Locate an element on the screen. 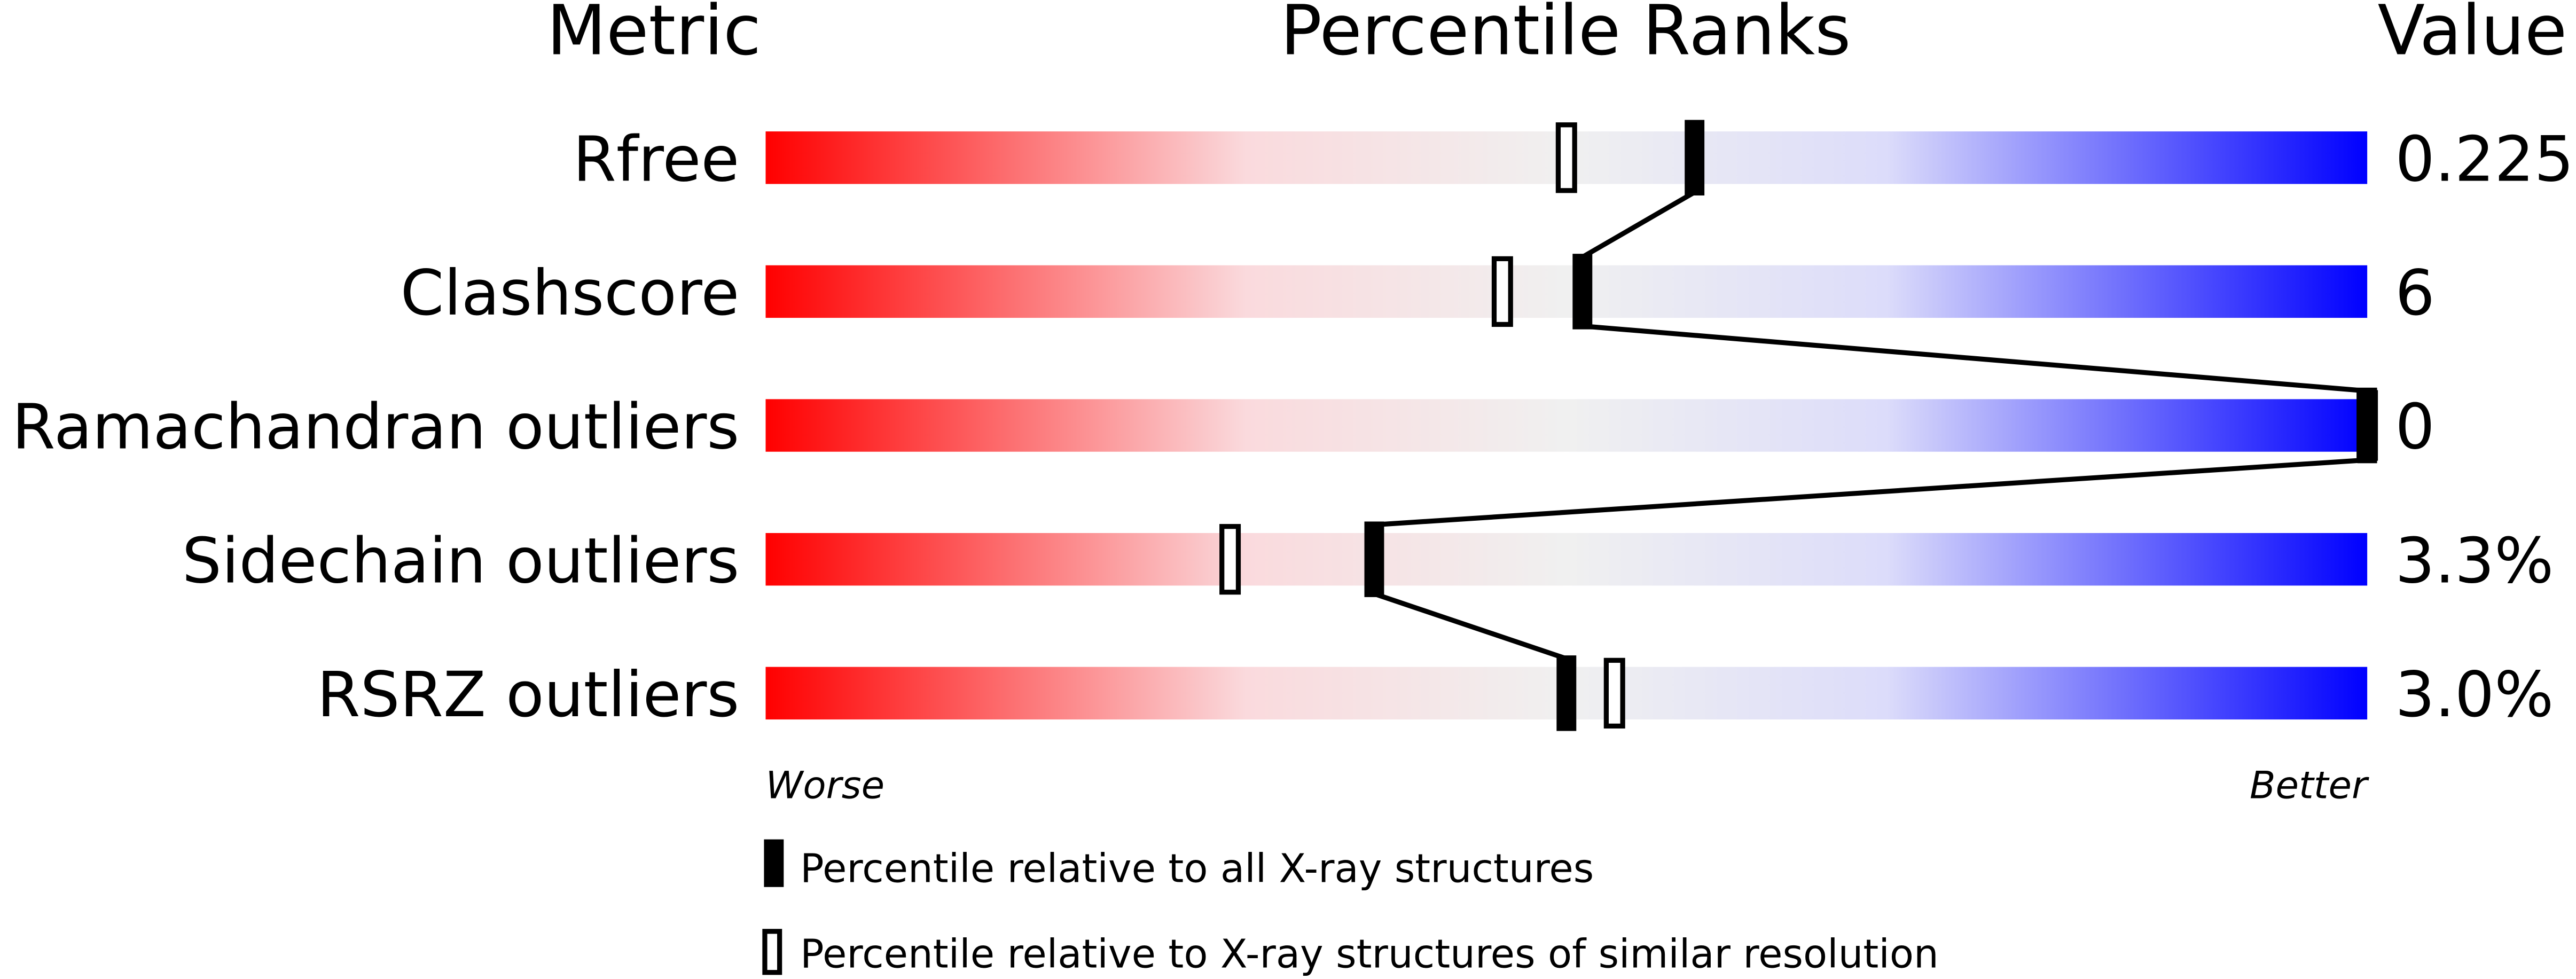 Image resolution: width=2576 pixels, height=979 pixels. better-label: Better is located at coordinates (2309, 785).